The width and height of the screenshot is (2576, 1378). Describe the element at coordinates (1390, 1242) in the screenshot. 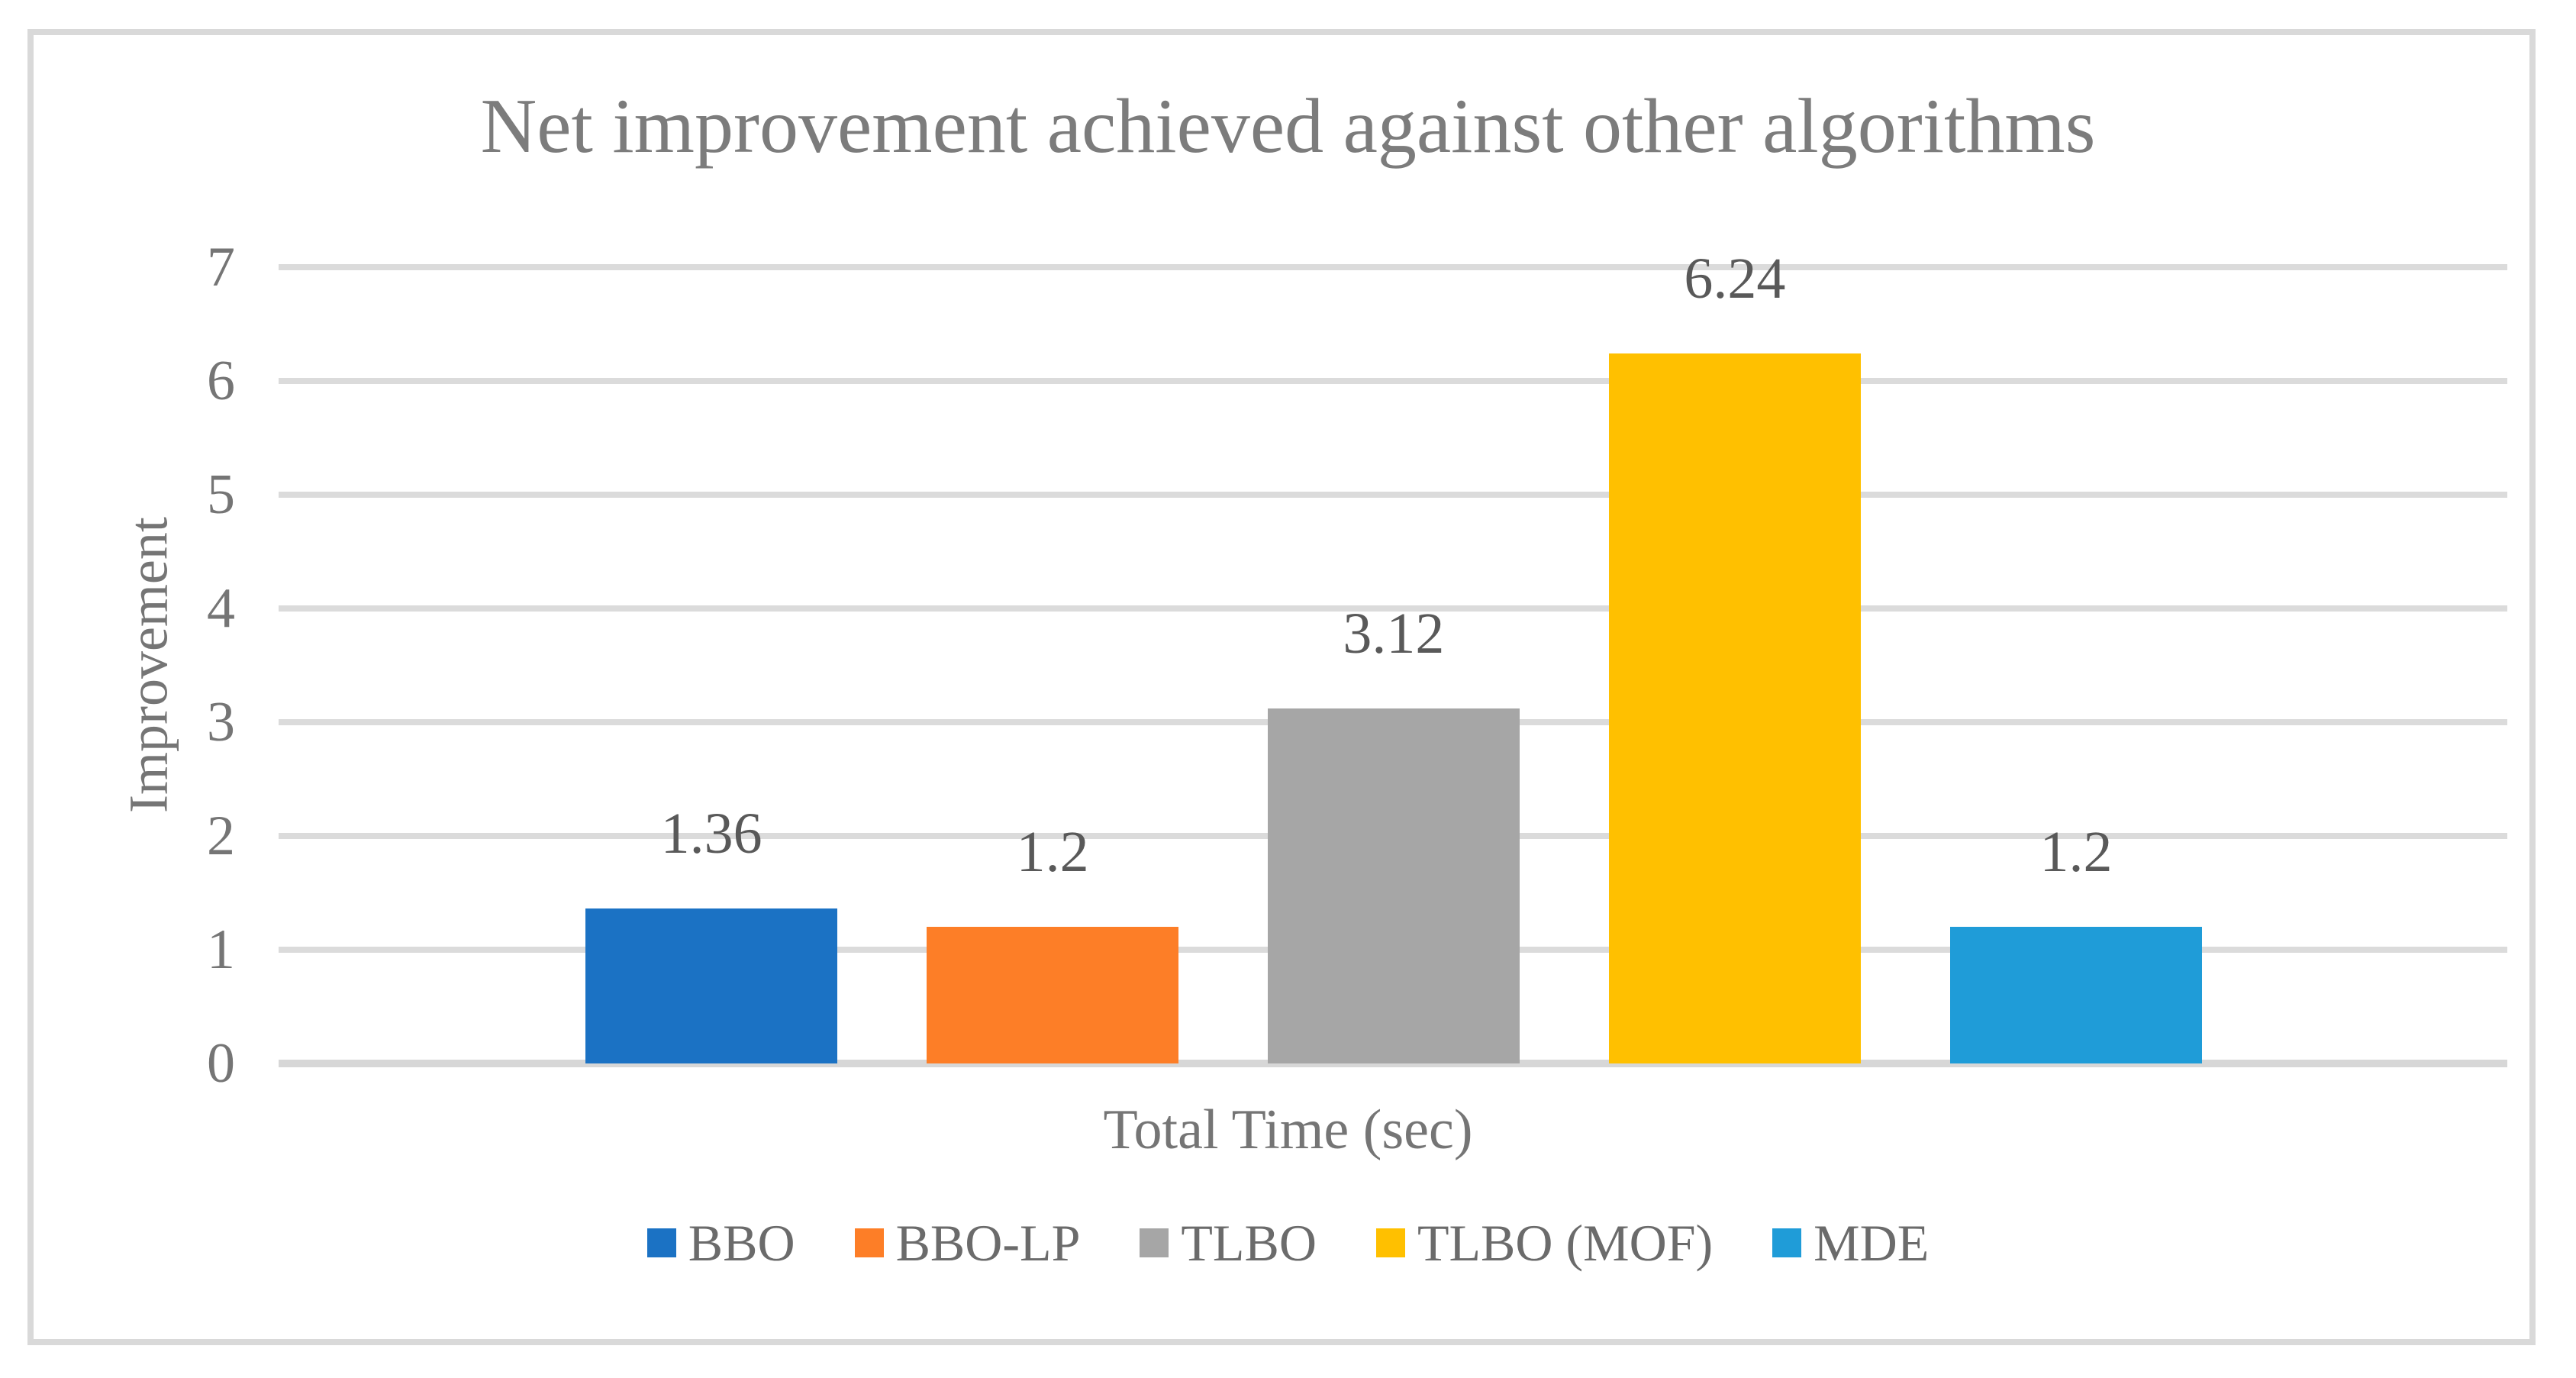

I see `legend-swatch-icon-tlbo-mof` at that location.